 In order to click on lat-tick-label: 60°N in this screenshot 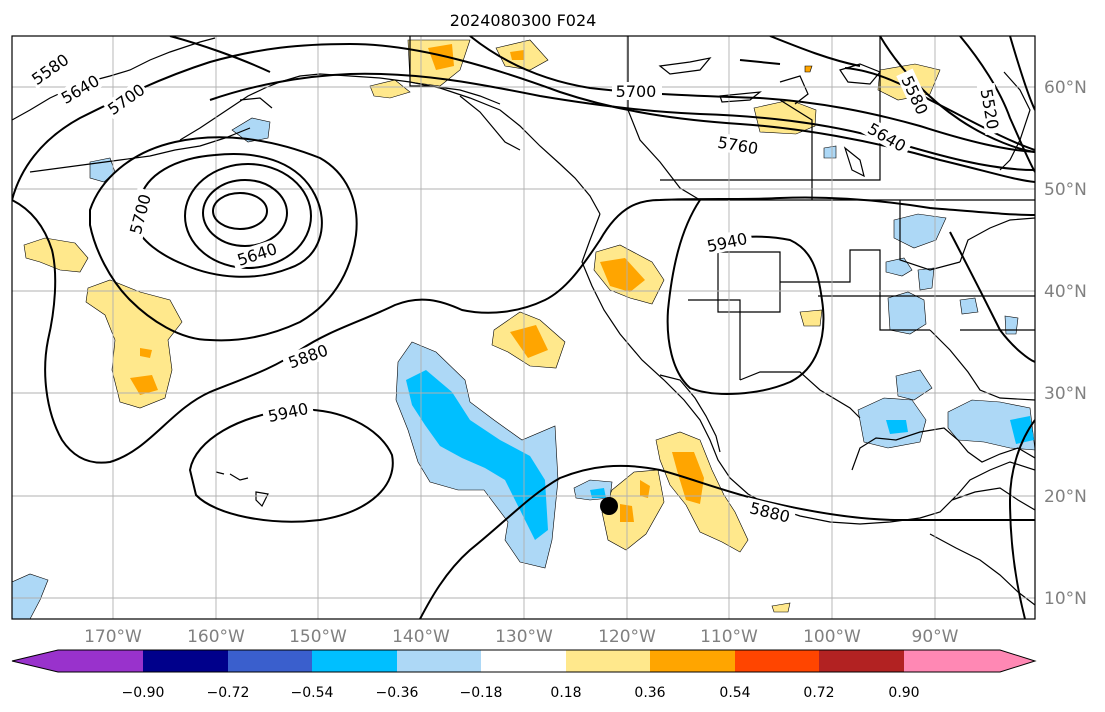, I will do `click(1065, 88)`.